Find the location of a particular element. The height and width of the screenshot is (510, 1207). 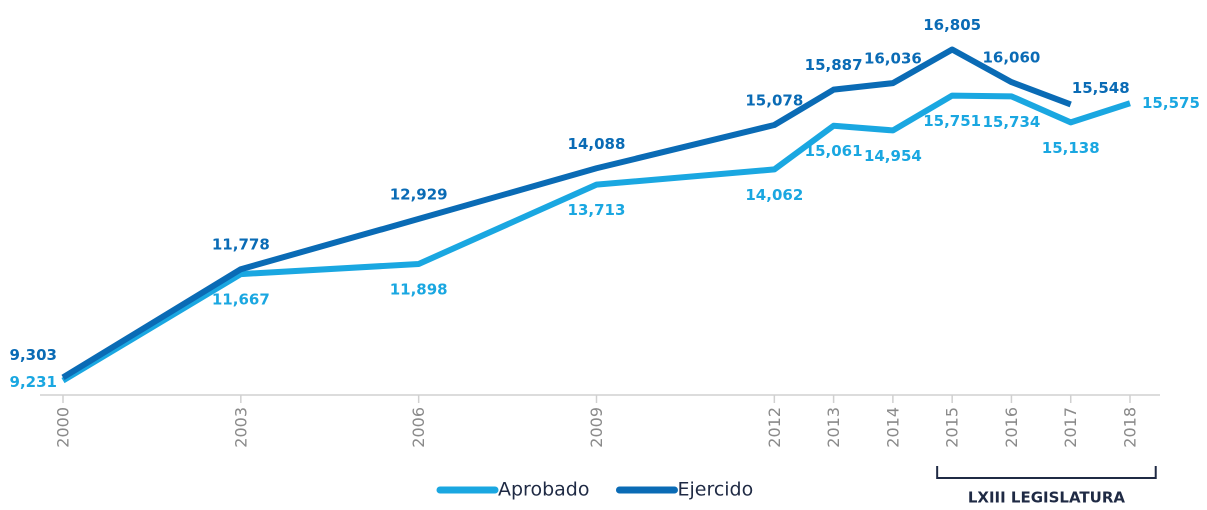

value-label: 15,575 is located at coordinates (1171, 103).